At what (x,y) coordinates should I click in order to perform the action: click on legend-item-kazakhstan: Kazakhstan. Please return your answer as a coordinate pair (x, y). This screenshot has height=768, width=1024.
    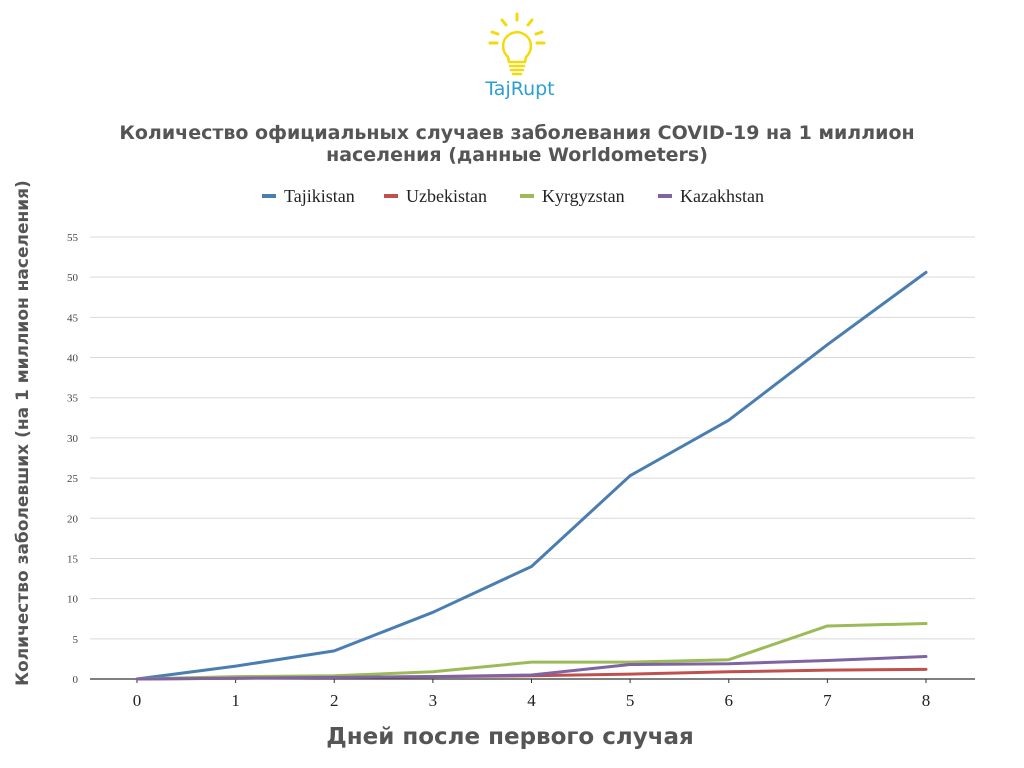
    Looking at the image, I should click on (722, 196).